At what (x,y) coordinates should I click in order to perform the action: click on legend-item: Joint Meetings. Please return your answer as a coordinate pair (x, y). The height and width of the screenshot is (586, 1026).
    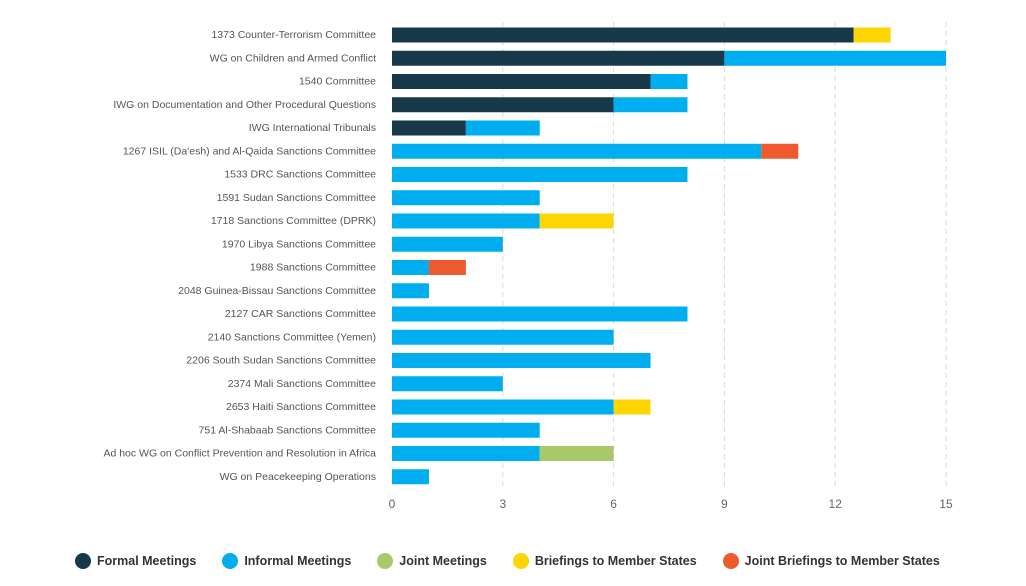
    Looking at the image, I should click on (432, 561).